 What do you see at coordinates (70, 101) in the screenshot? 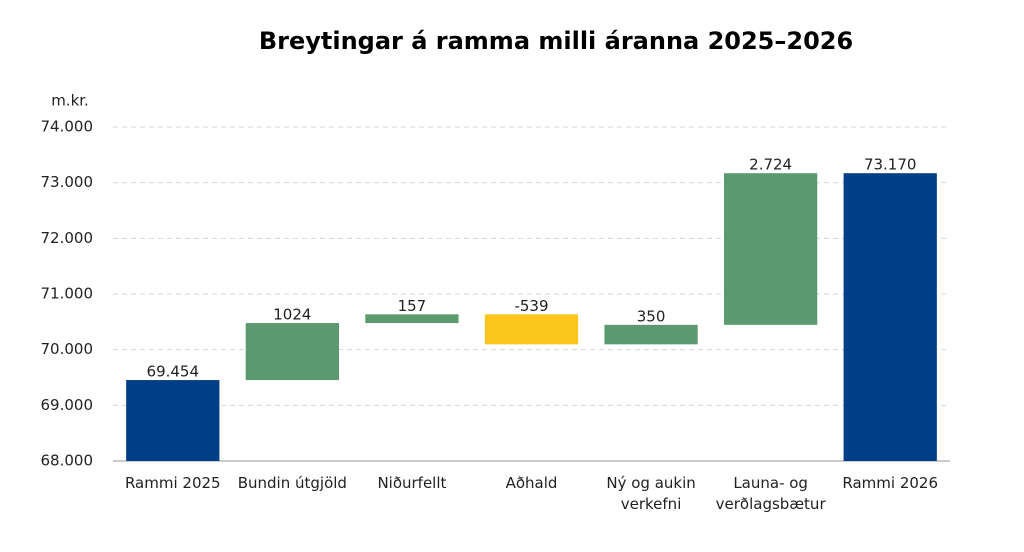
I see `y-axis-label: m.kr.` at bounding box center [70, 101].